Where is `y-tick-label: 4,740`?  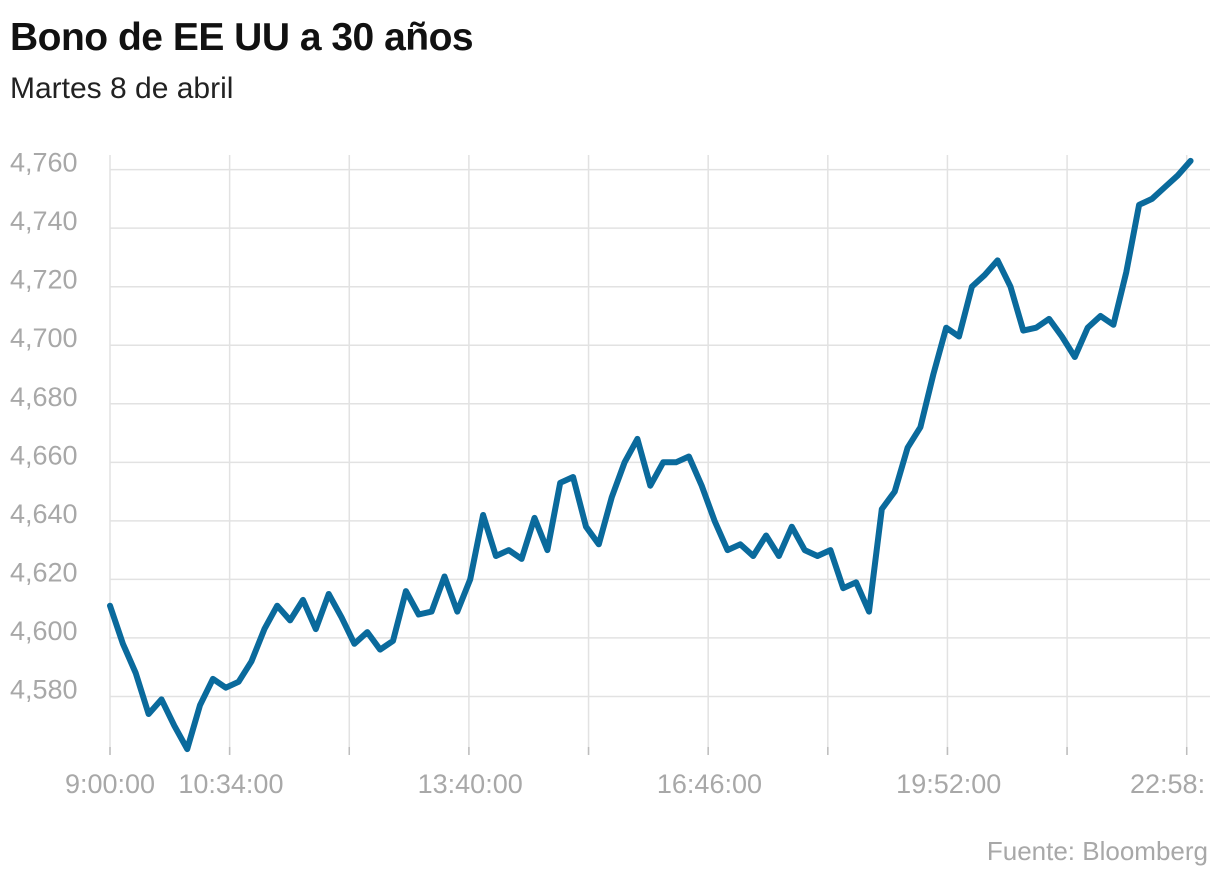 y-tick-label: 4,740 is located at coordinates (44, 221).